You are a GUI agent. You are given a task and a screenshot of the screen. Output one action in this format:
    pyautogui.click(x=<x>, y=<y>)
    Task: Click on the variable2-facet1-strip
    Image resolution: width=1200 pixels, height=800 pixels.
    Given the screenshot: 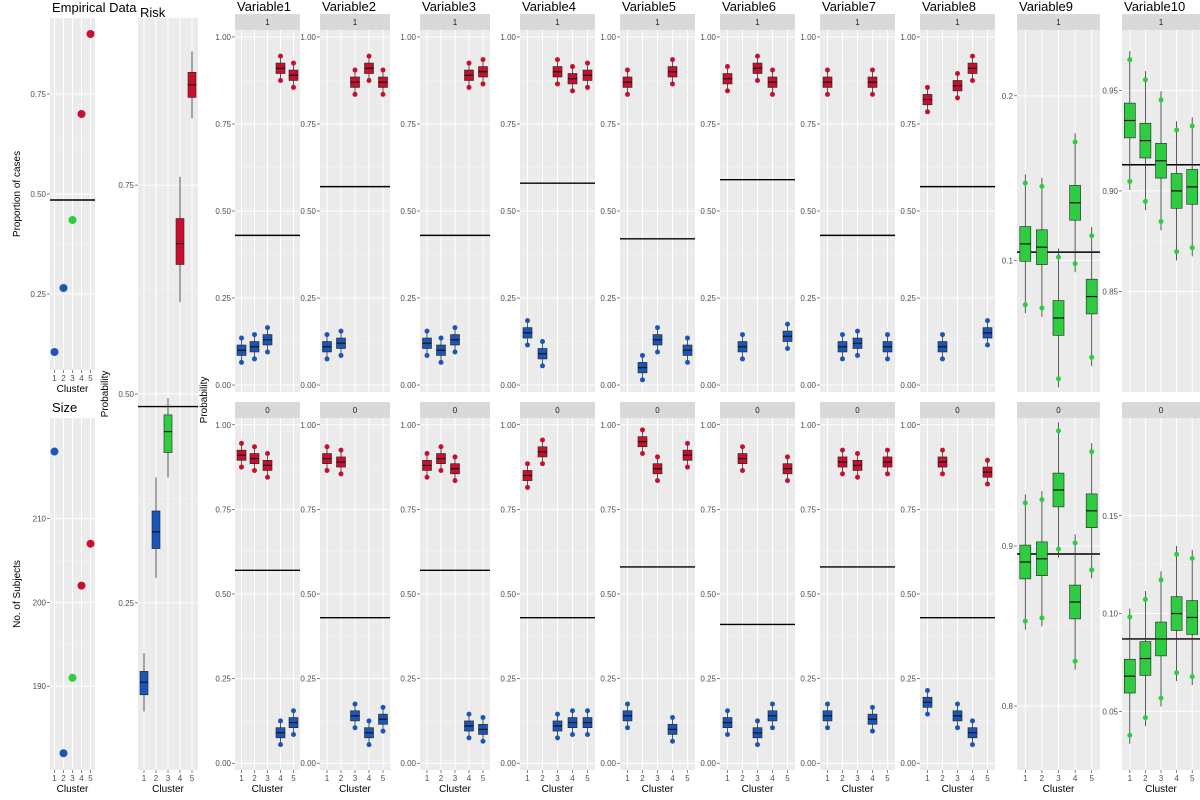 What is the action you would take?
    pyautogui.click(x=355, y=22)
    